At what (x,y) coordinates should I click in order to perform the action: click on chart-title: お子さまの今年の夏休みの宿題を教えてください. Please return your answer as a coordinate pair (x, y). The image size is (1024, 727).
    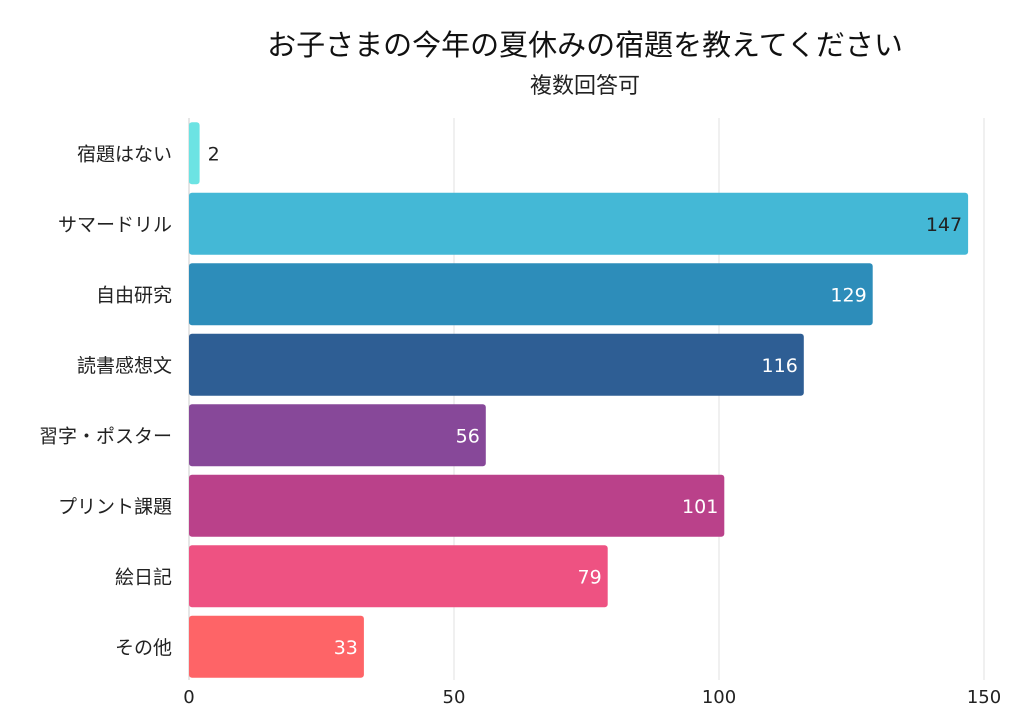
    Looking at the image, I should click on (585, 45).